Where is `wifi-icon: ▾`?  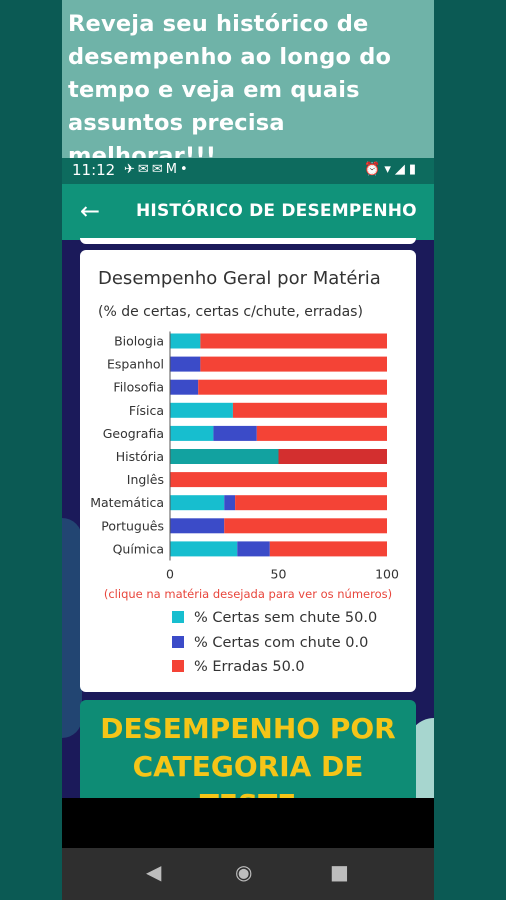 wifi-icon: ▾ is located at coordinates (389, 169).